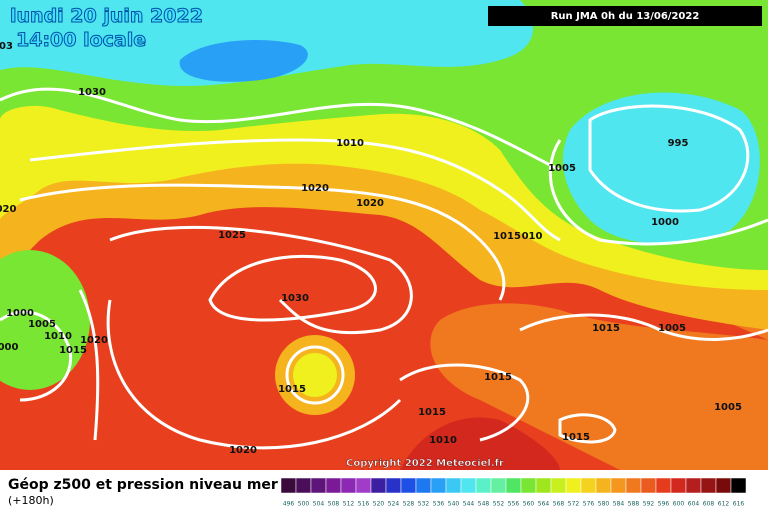 The width and height of the screenshot is (768, 512). What do you see at coordinates (619, 504) in the screenshot?
I see `scale-label: 584` at bounding box center [619, 504].